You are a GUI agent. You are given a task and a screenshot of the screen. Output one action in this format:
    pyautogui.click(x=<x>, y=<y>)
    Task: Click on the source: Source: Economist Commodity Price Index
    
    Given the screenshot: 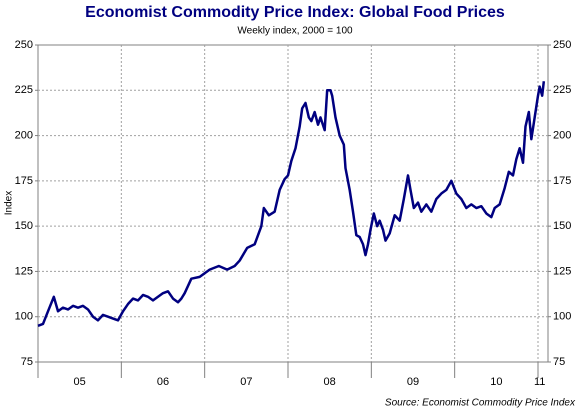 What is the action you would take?
    pyautogui.click(x=480, y=403)
    